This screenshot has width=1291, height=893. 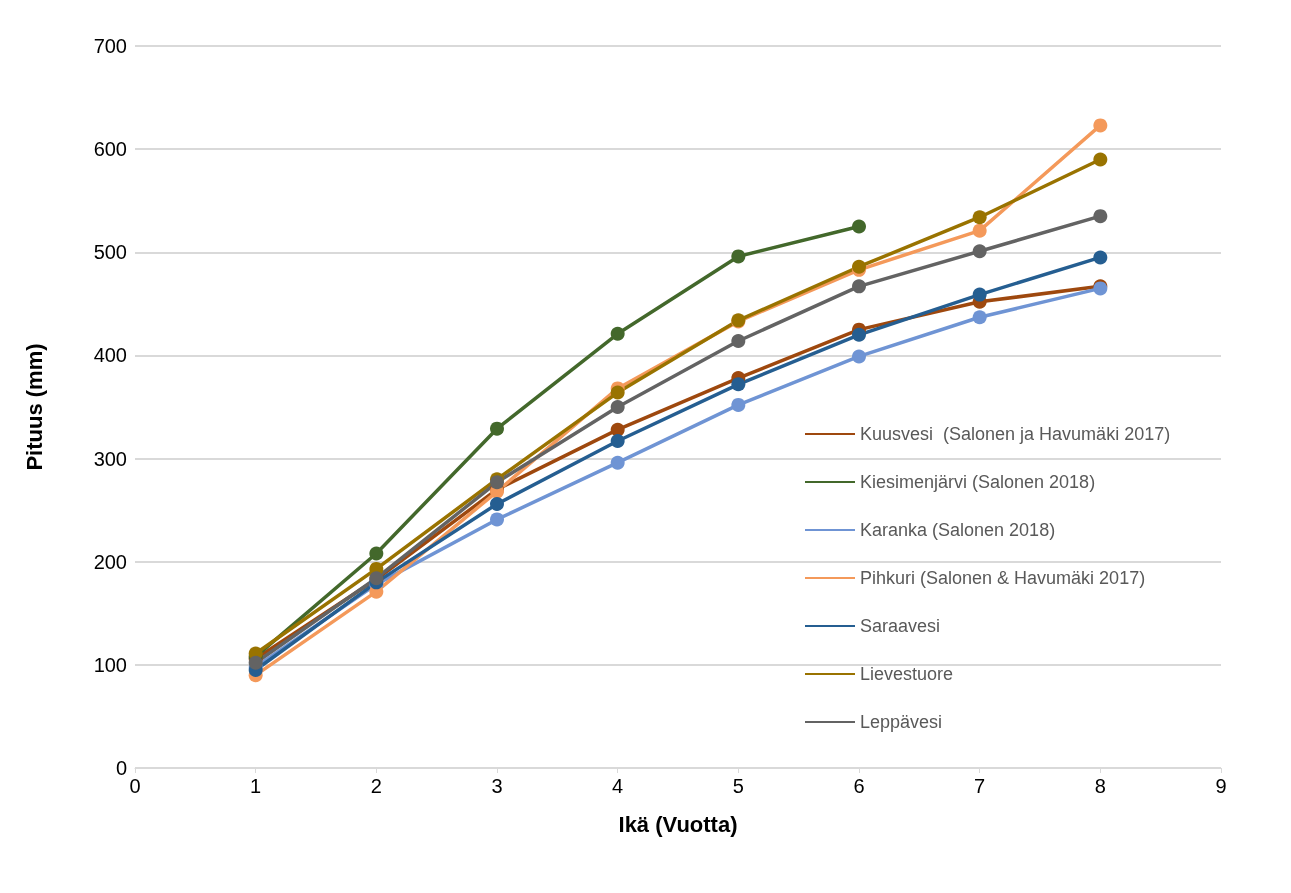 What do you see at coordinates (135, 786) in the screenshot?
I see `x-tick-label: 0` at bounding box center [135, 786].